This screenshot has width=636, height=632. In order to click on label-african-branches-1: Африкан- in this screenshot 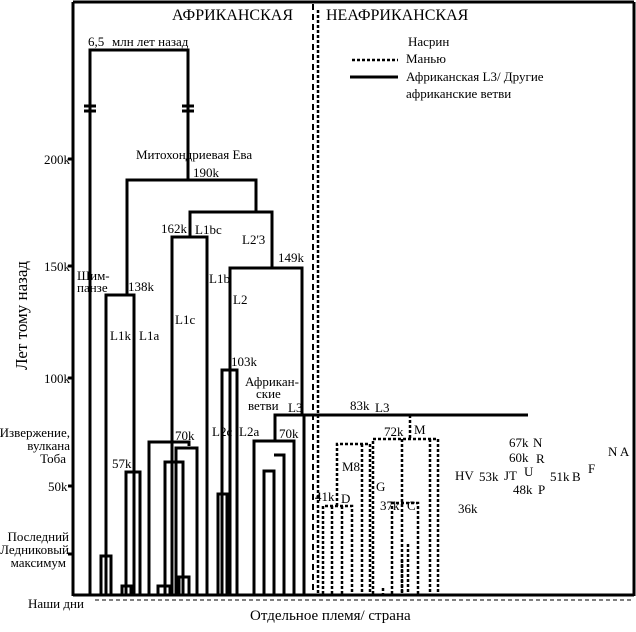, I will do `click(272, 381)`.